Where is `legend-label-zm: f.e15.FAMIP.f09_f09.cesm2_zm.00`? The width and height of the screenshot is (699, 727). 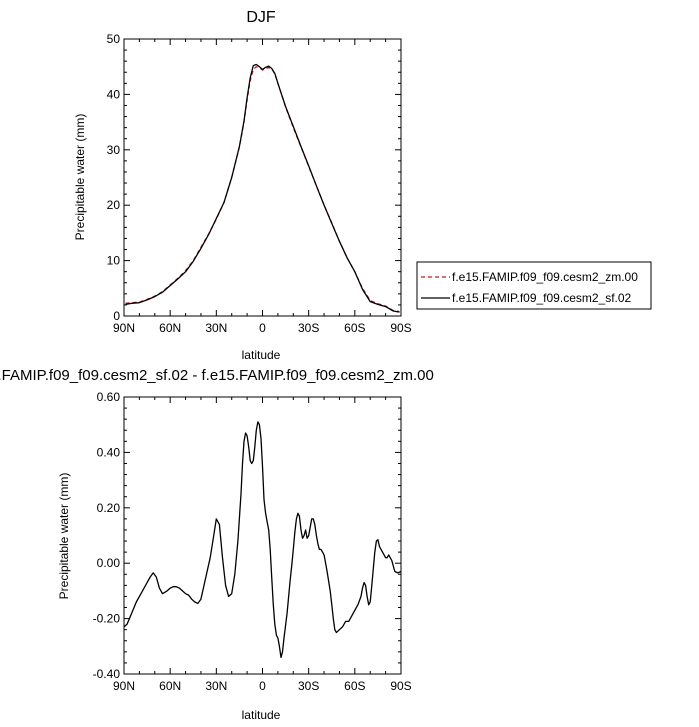
legend-label-zm: f.e15.FAMIP.f09_f09.cesm2_zm.00 is located at coordinates (545, 277).